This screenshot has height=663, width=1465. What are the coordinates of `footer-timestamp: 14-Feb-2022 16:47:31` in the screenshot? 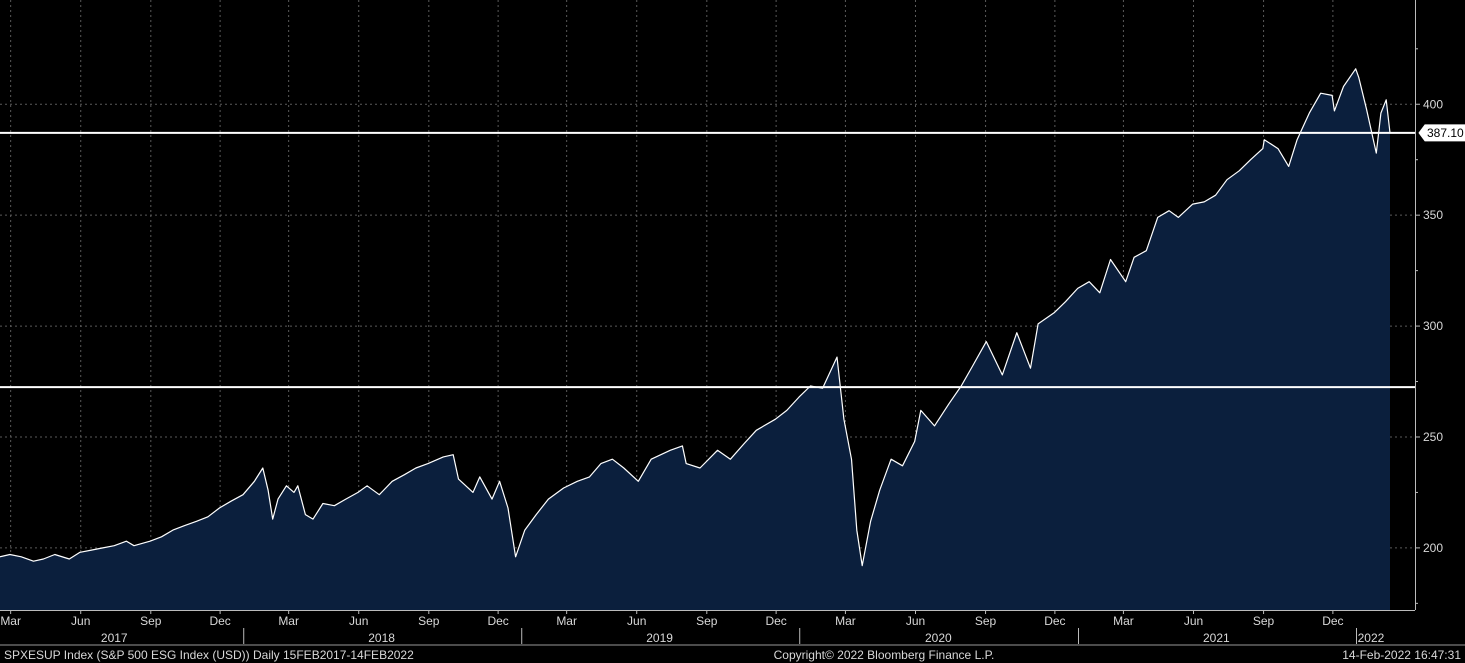 It's located at (1401, 655).